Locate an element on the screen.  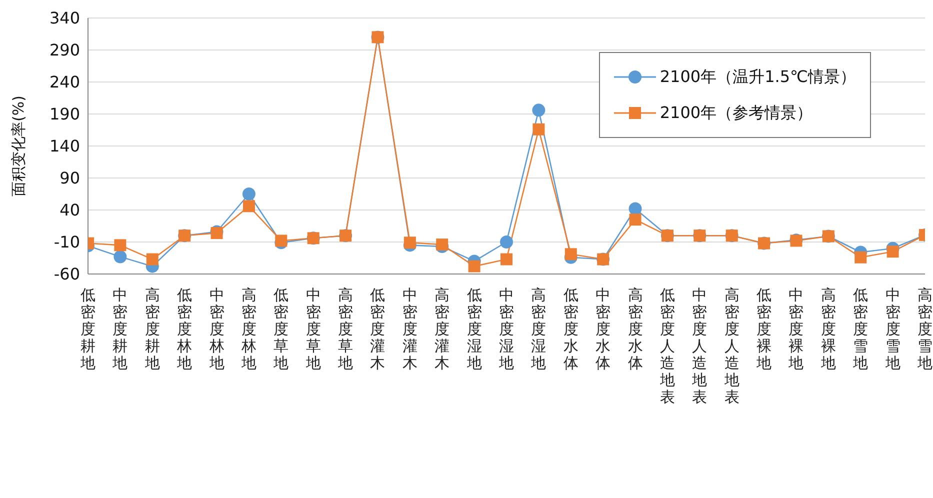
x-tick-label: 低密度林地 is located at coordinates (184, 329).